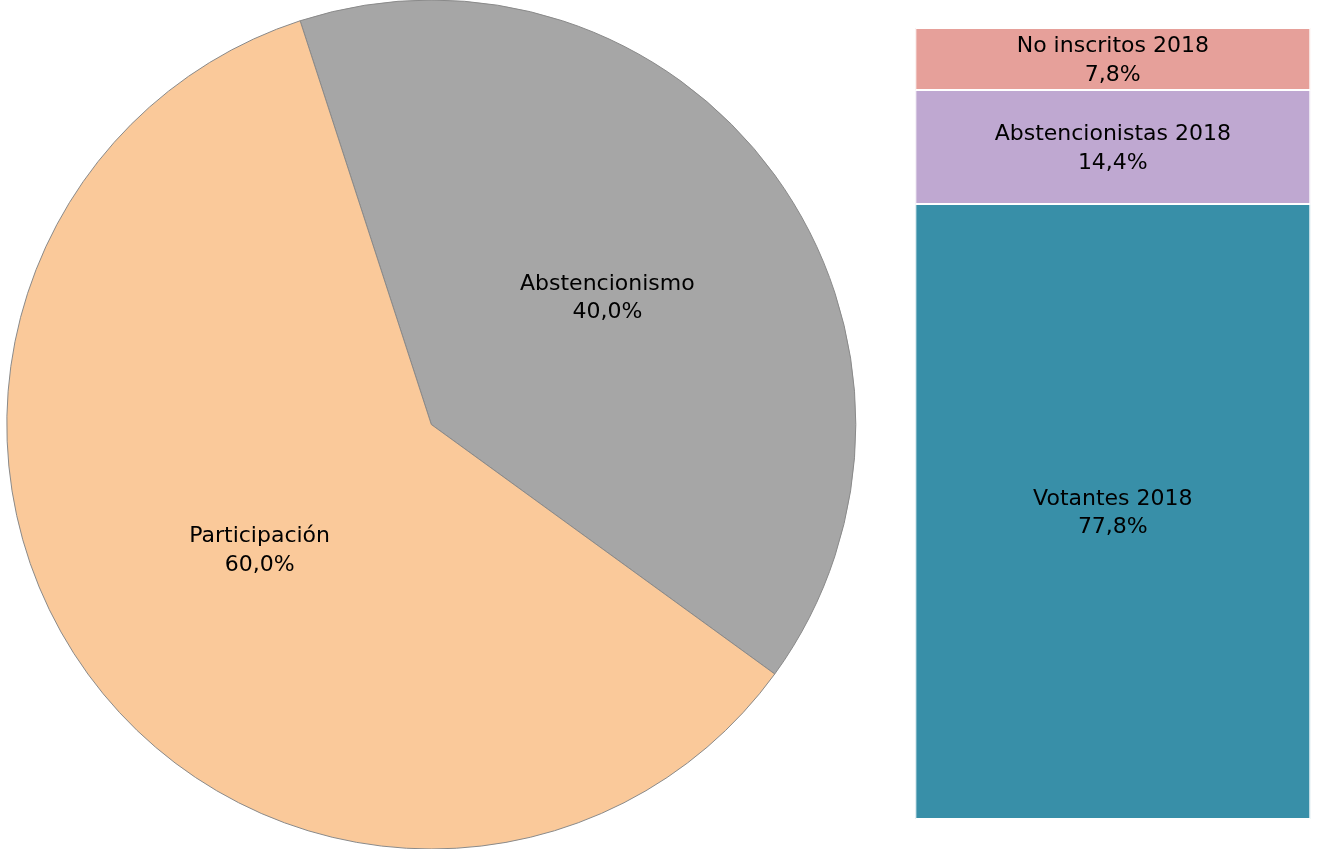  What do you see at coordinates (259, 564) in the screenshot?
I see `data-label: 60,0%` at bounding box center [259, 564].